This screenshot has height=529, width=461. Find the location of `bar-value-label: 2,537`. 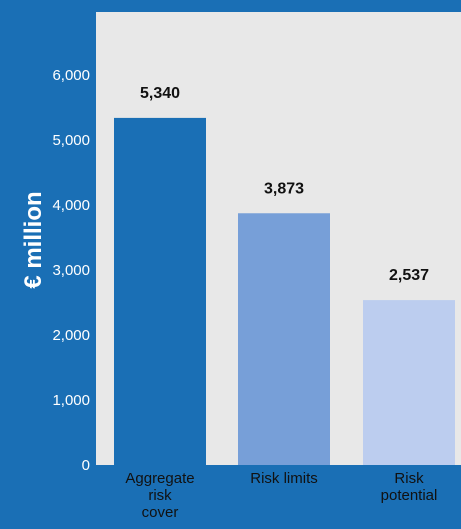

bar-value-label: 2,537 is located at coordinates (409, 275).